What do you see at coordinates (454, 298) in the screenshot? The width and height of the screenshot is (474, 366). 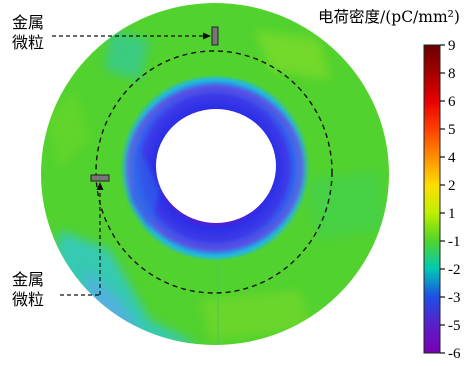 I see `colorbar-tick-label: -3` at bounding box center [454, 298].